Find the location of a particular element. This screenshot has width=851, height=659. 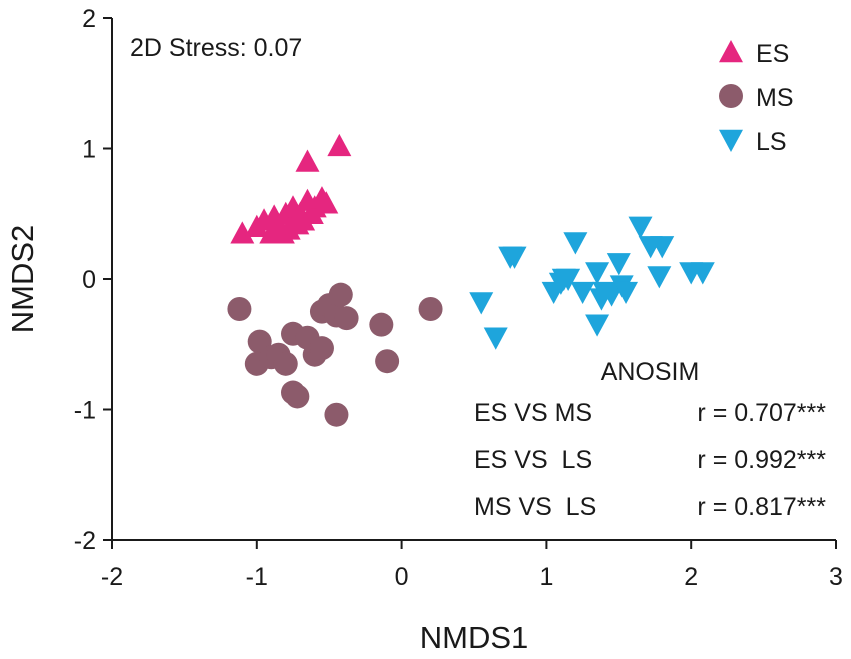

y-ticks: -2 -1 0 1 2 is located at coordinates (93, 280).